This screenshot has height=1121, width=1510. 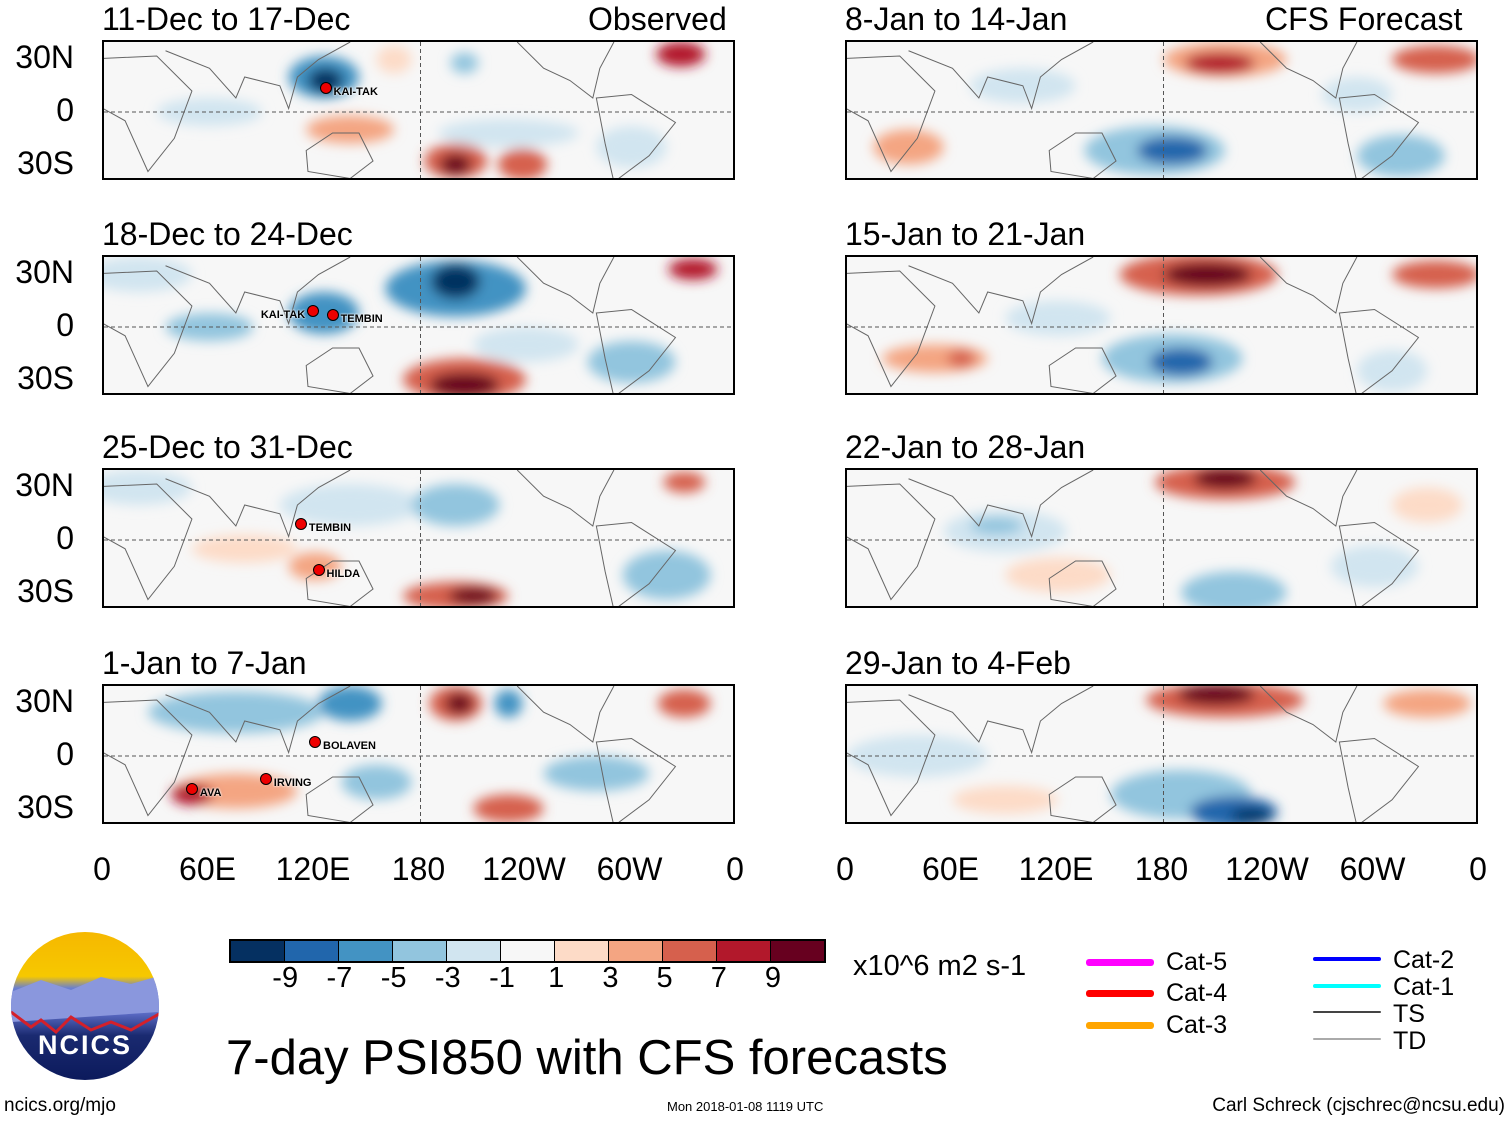 I want to click on x-tick-label: 120E, so click(x=313, y=869).